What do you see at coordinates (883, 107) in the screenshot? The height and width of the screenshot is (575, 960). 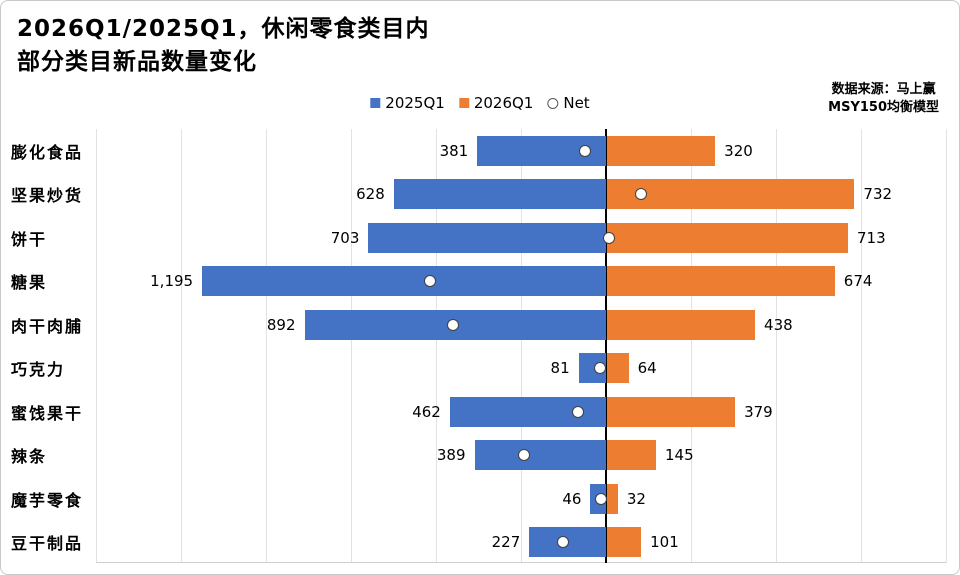 I see `data-source-line2: MSY150均衡模型` at bounding box center [883, 107].